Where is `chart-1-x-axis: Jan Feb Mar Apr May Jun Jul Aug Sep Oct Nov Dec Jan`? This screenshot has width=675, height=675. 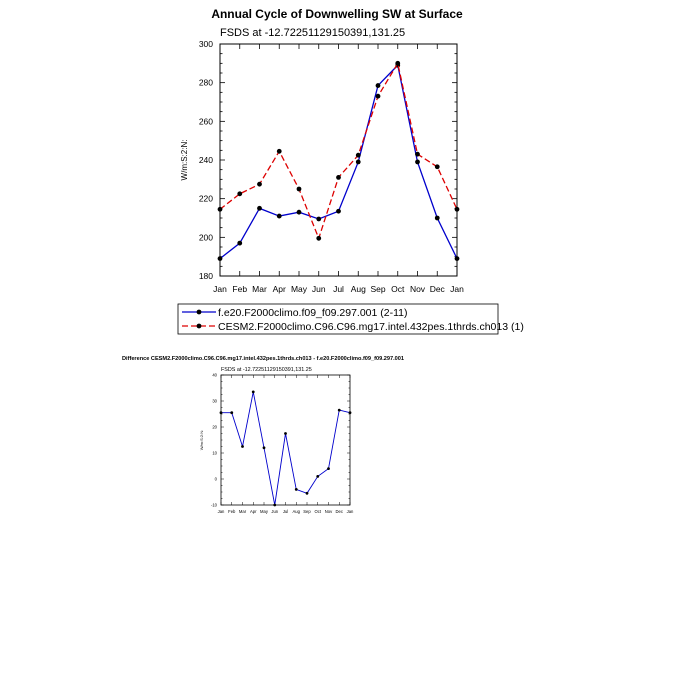
chart-1-x-axis: Jan Feb Mar Apr May Jun Jul Aug Sep Oct Nov Dec Jan is located at coordinates (338, 169).